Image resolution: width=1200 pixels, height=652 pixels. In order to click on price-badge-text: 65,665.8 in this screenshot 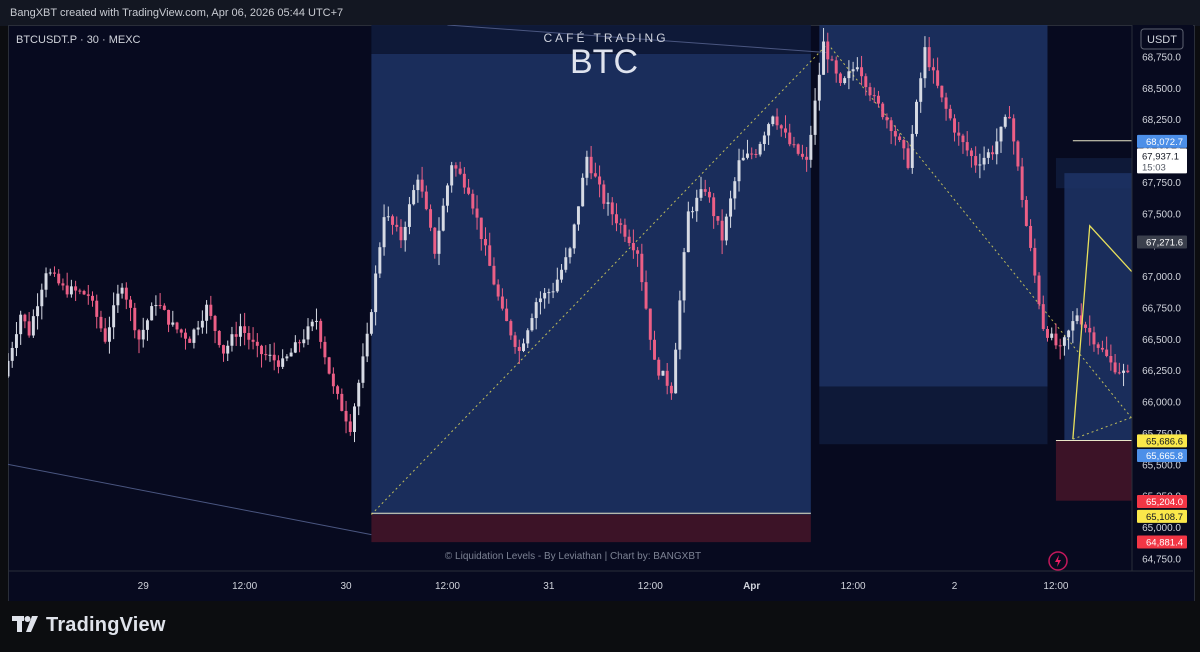, I will do `click(1164, 456)`.